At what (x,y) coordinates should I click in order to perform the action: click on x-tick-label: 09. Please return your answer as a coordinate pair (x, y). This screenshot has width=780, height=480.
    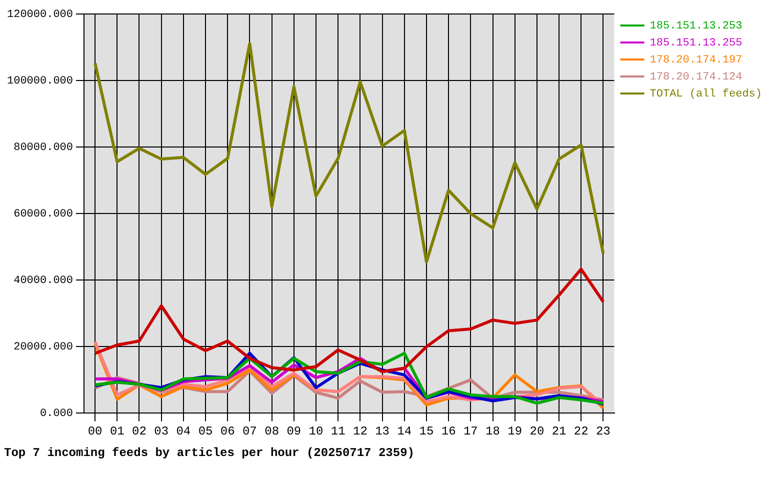
    Looking at the image, I should click on (294, 431).